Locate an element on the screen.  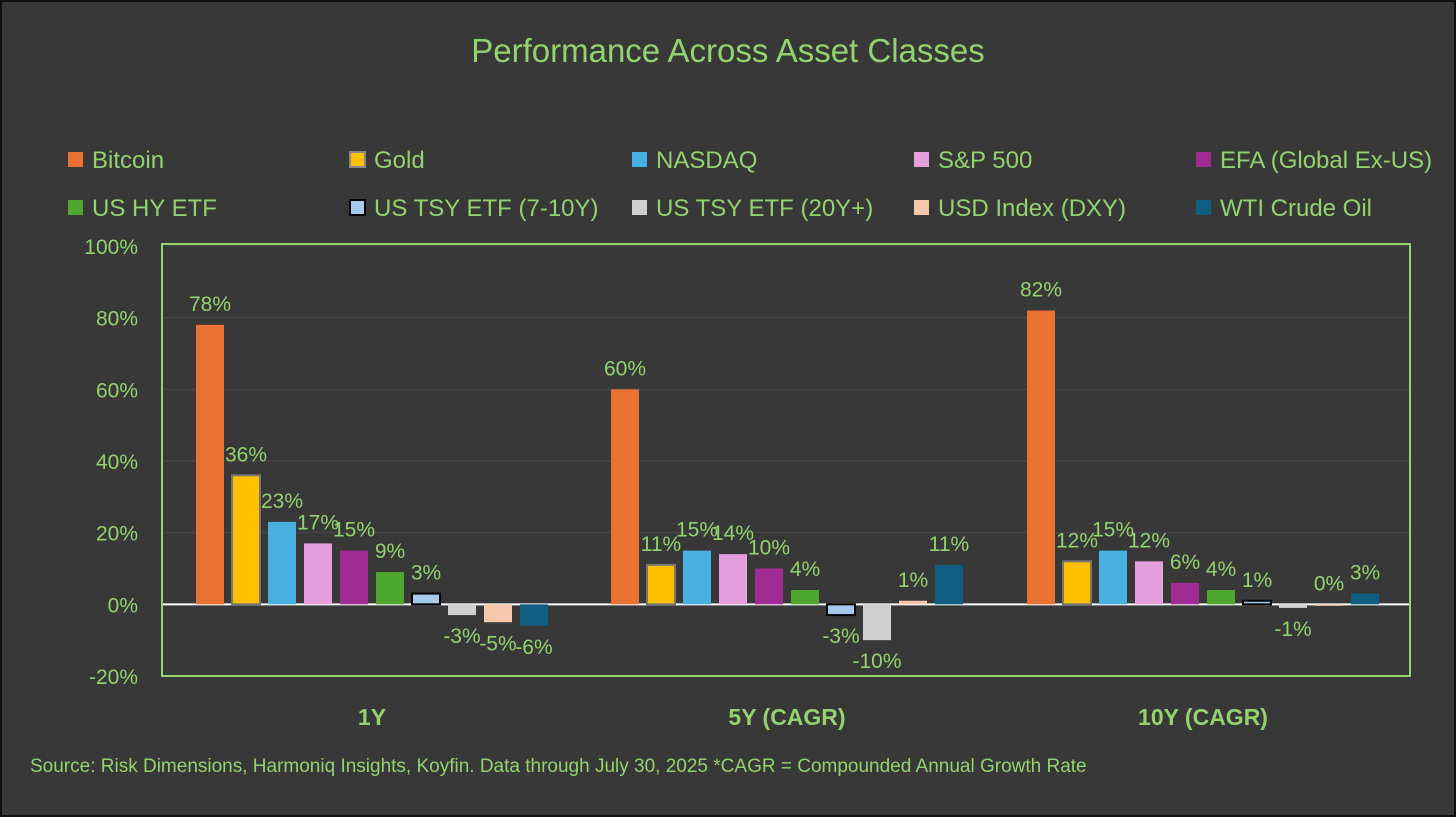
legend-label: US TSY ETF (7-10Y) is located at coordinates (486, 208).